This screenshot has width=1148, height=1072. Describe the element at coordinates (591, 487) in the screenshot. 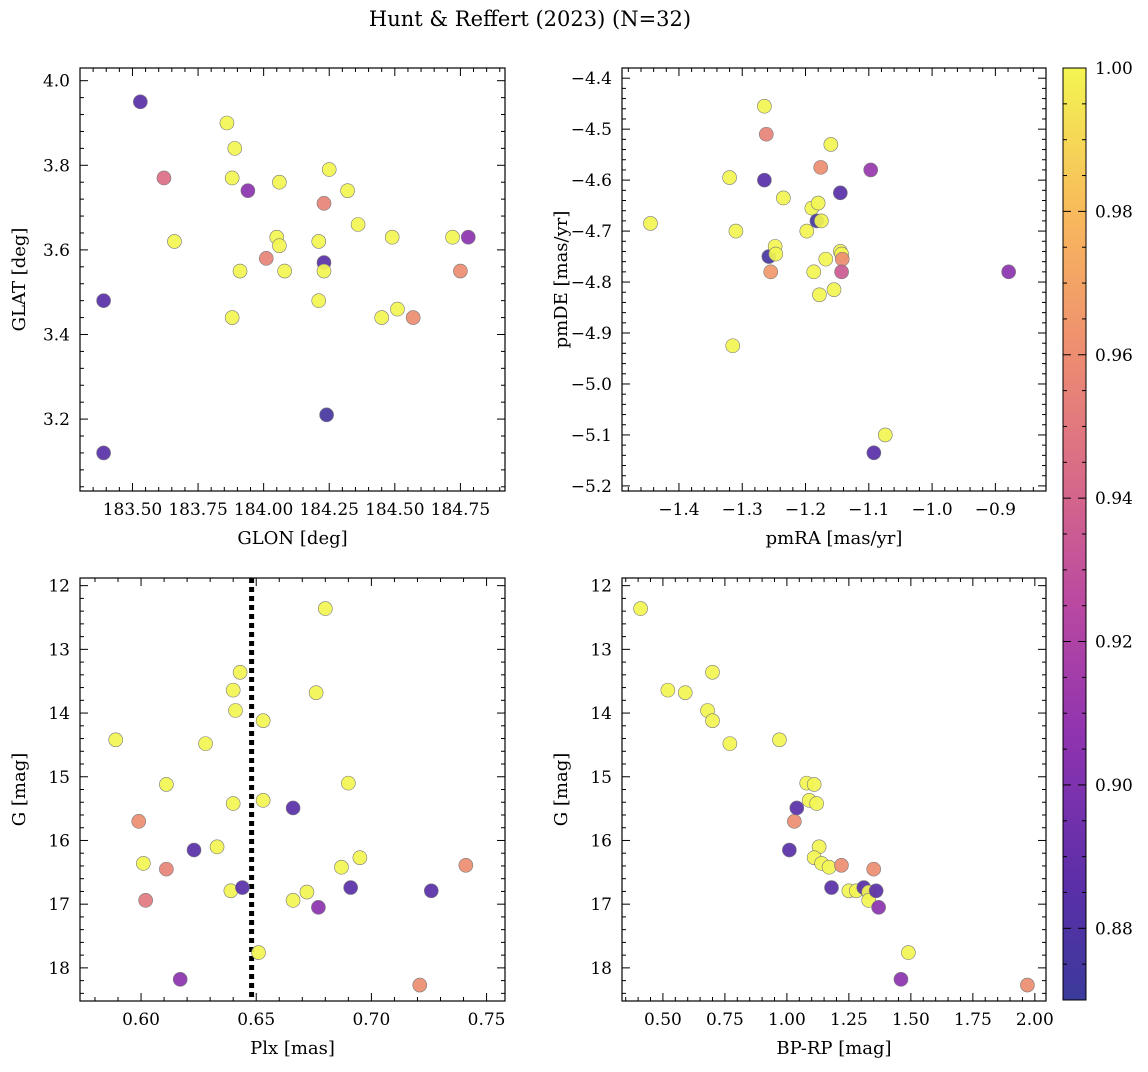

I see `y-tick-label: −5.2` at that location.